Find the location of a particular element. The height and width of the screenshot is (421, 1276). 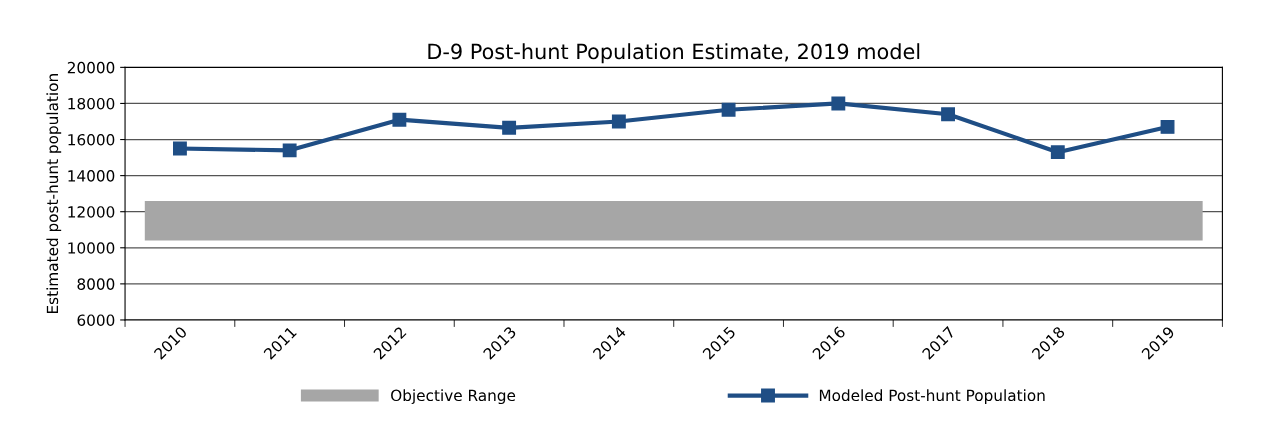

y-axis-title: Estimated post-hunt population is located at coordinates (54, 194).